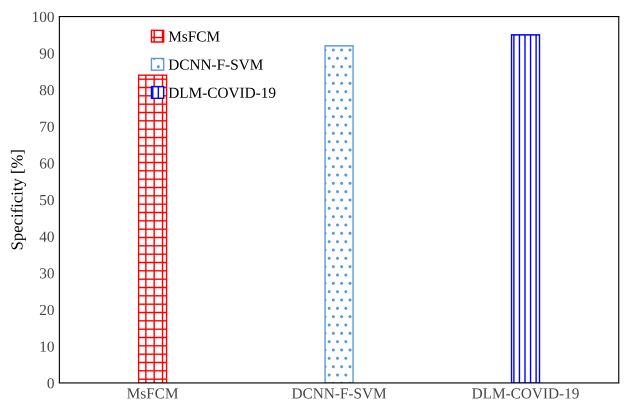  I want to click on legend-label: MsFCM, so click(194, 36).